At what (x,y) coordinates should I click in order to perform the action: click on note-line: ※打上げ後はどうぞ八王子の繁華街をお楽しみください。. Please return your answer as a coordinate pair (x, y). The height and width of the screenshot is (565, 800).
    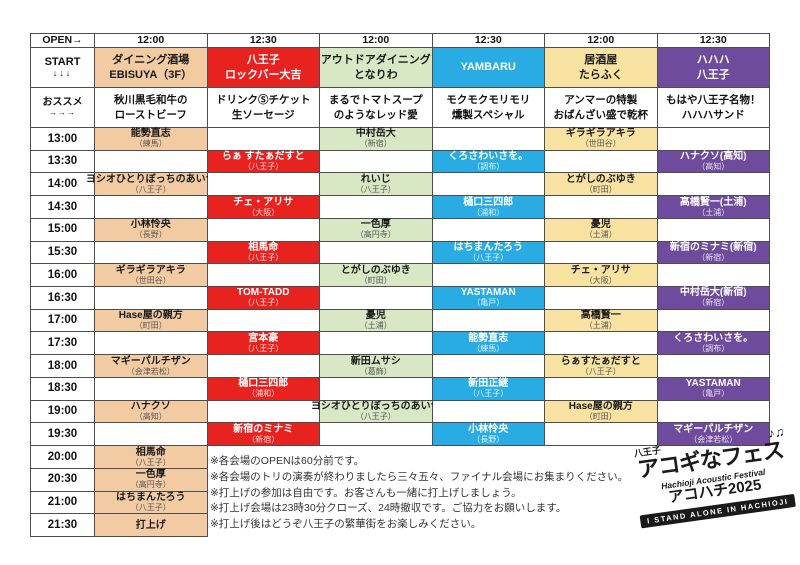
    Looking at the image, I should click on (346, 524).